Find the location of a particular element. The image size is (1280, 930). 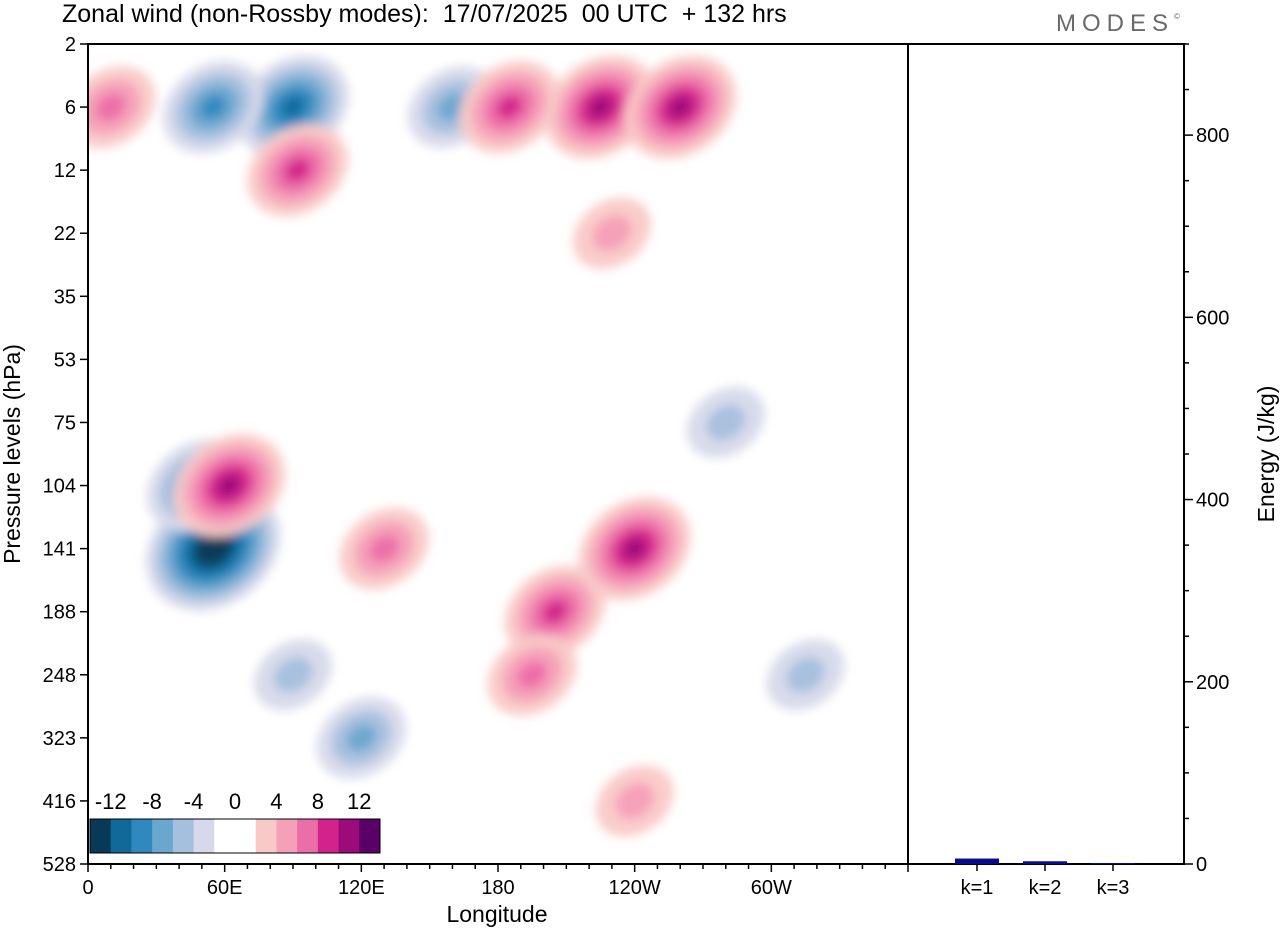

colorbar-frame is located at coordinates (235, 836).